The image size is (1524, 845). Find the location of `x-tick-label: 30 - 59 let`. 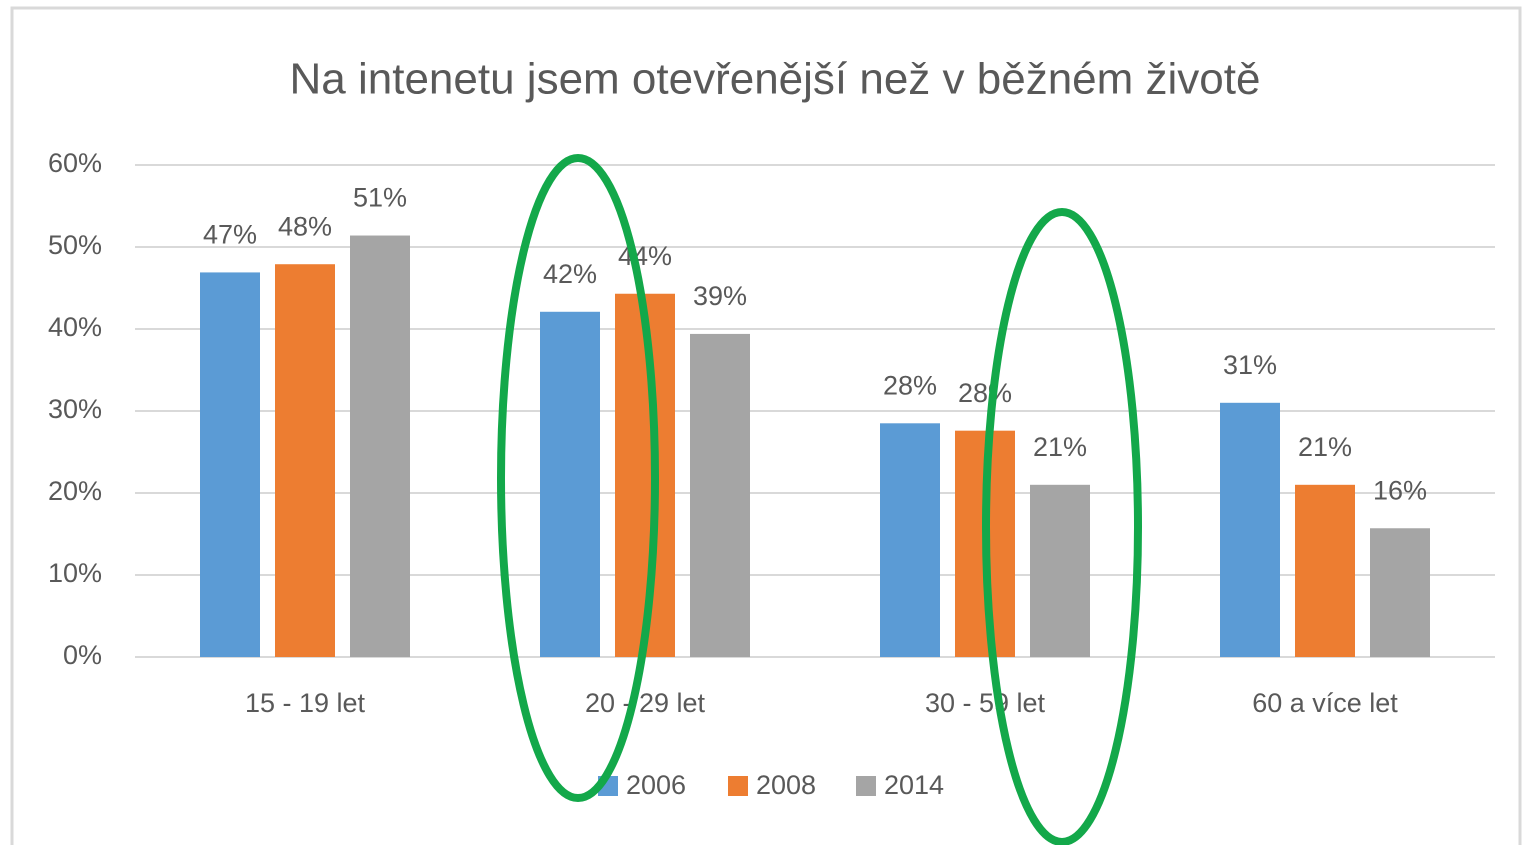

x-tick-label: 30 - 59 let is located at coordinates (985, 703).